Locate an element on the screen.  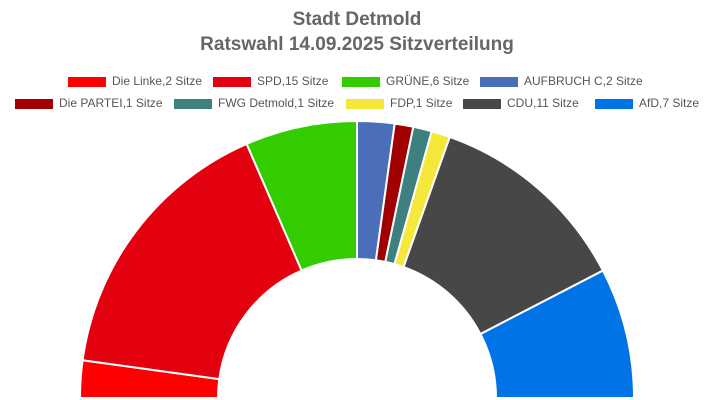
legend-label: GRÜNE,6 Sitze is located at coordinates (428, 81).